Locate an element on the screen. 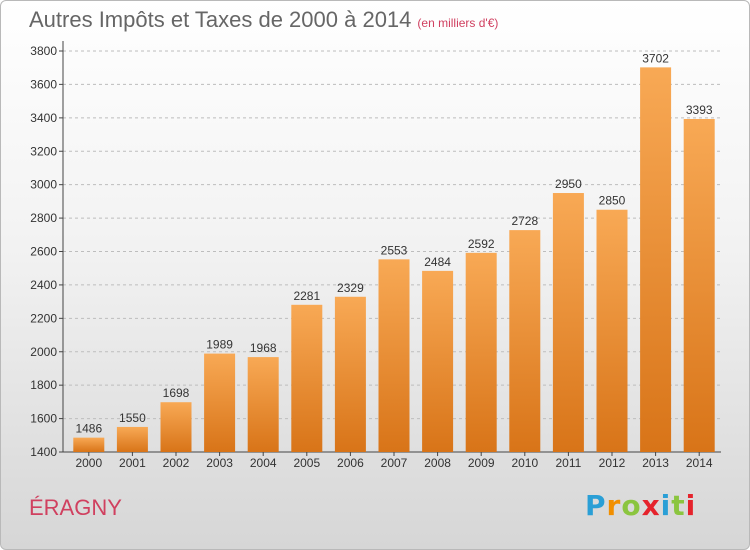  y-tick-label: 2800 is located at coordinates (43, 218).